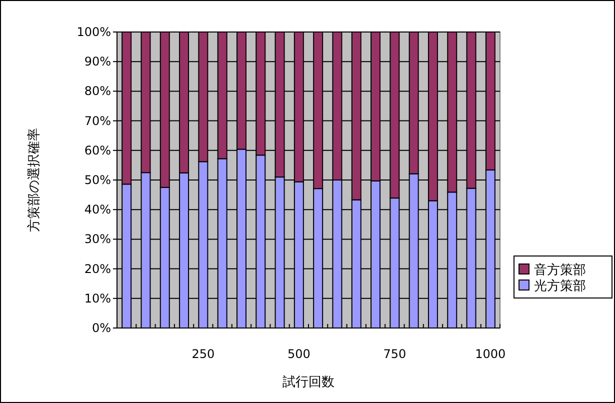 The image size is (615, 403). Describe the element at coordinates (97, 180) in the screenshot. I see `y-tick-label: 50%` at that location.